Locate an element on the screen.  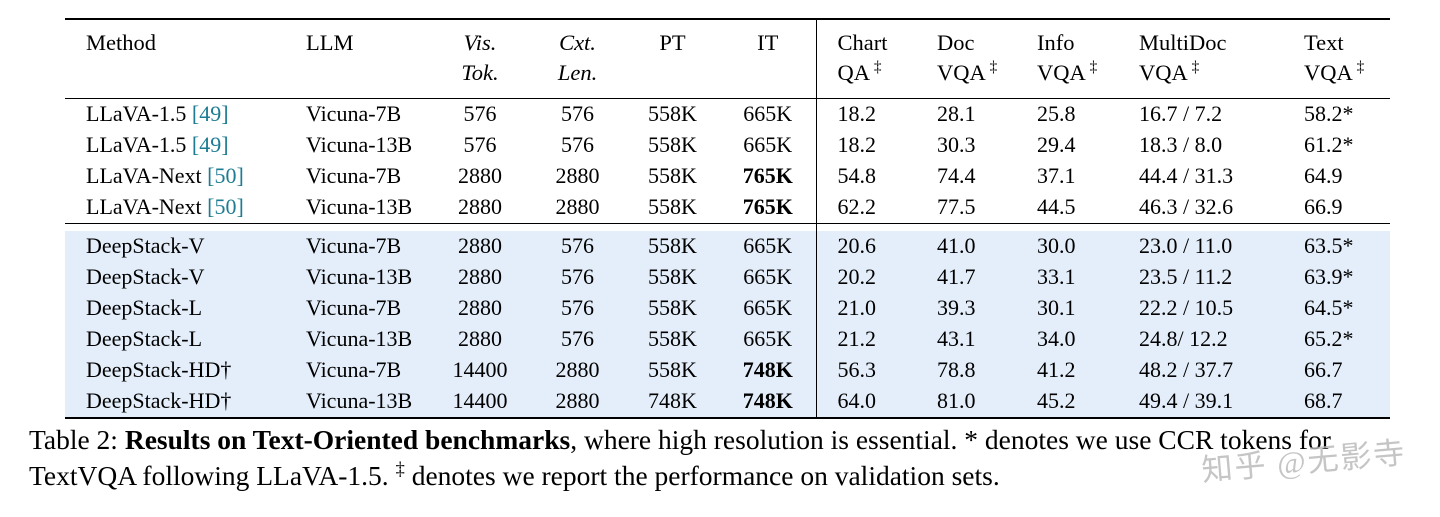
header-line: IT is located at coordinates (768, 42).